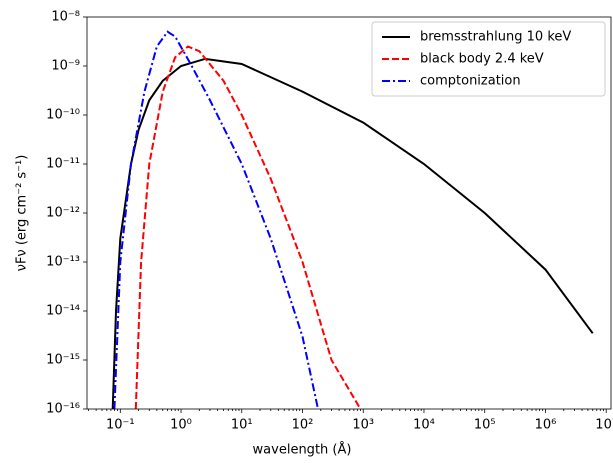  I want to click on legend-label: bremsstrahlung 10 keV, so click(495, 37).